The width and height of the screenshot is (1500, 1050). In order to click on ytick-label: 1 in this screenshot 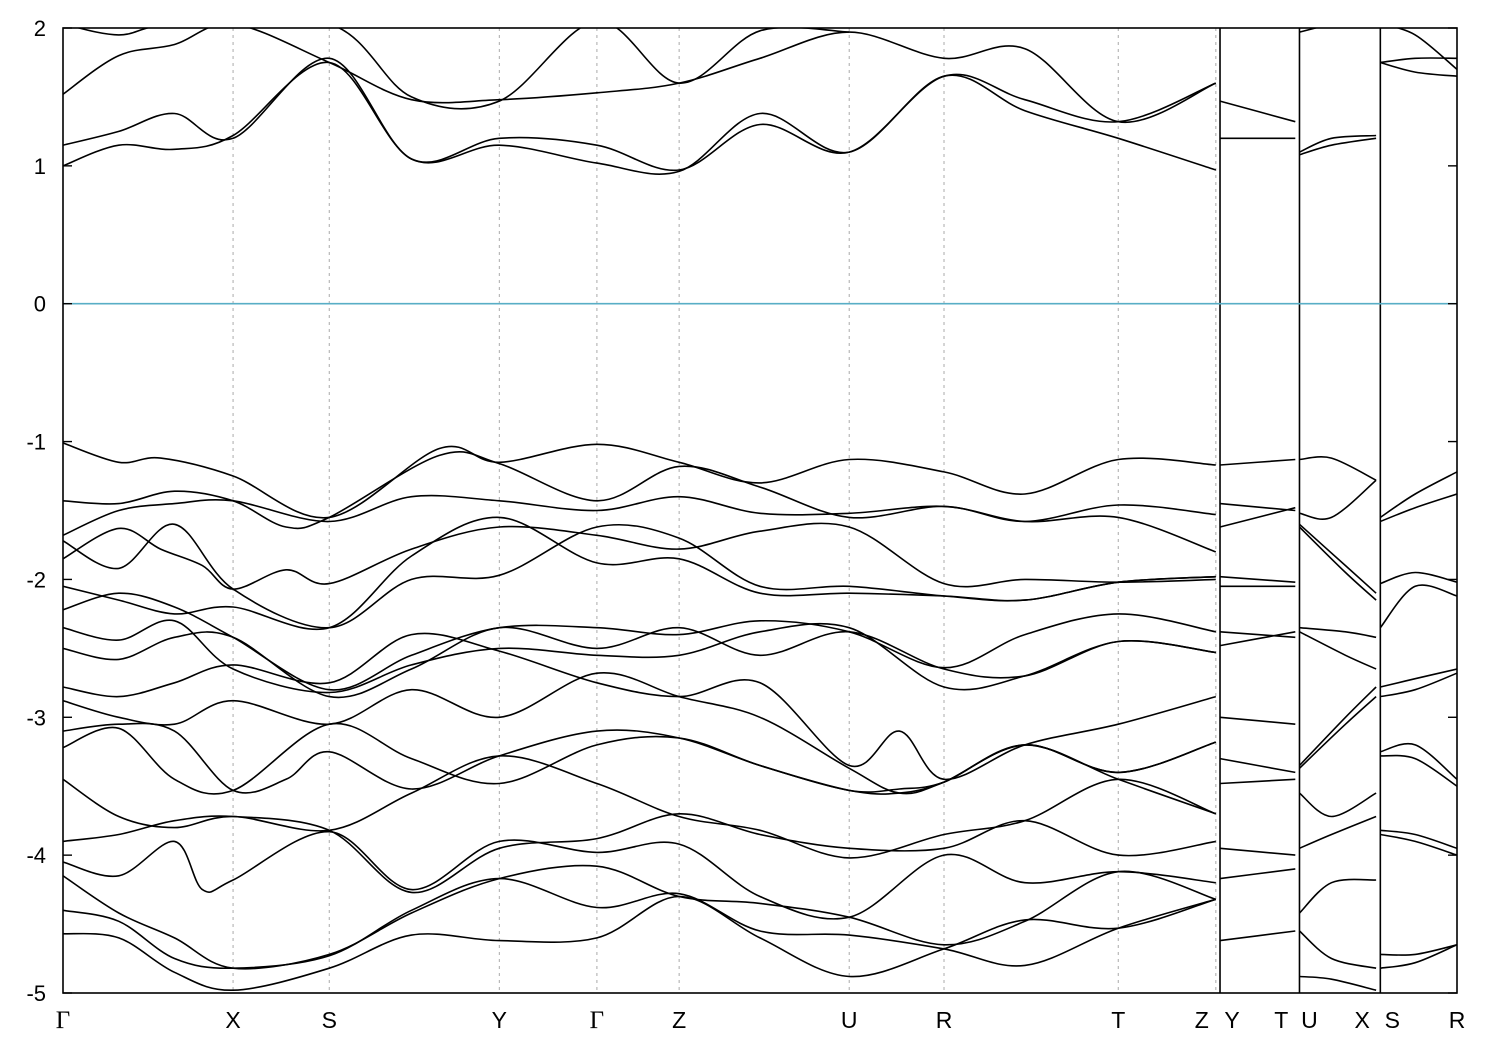, I will do `click(40, 166)`.